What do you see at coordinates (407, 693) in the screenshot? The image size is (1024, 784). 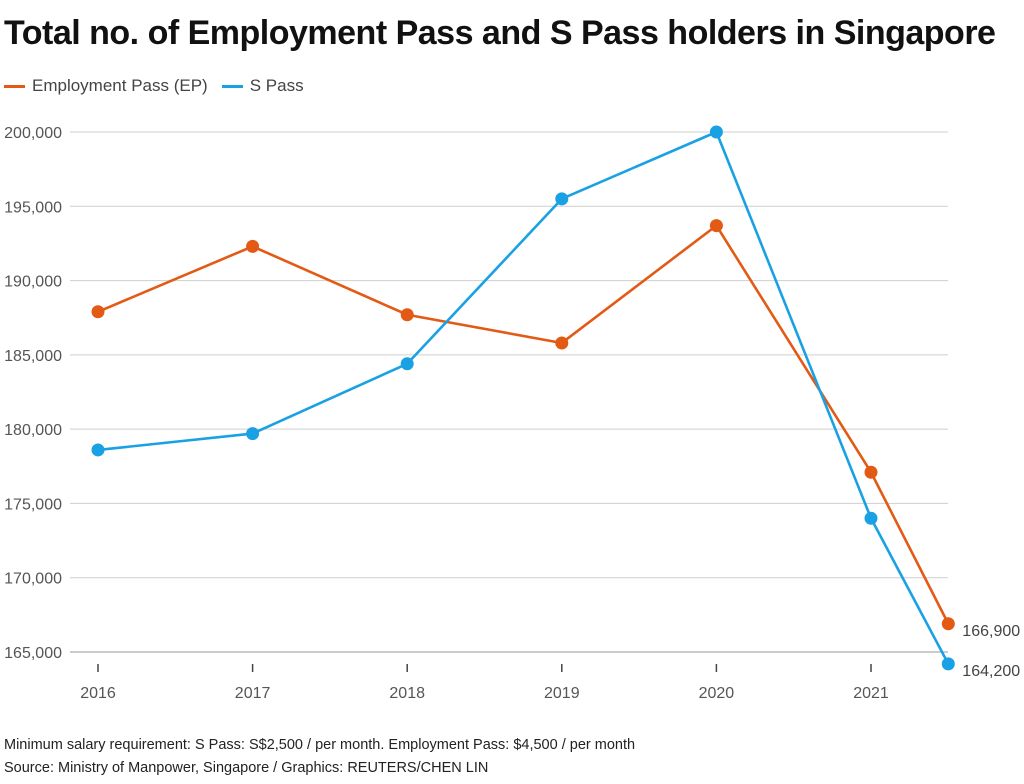 I see `x-tick-label: 2018` at bounding box center [407, 693].